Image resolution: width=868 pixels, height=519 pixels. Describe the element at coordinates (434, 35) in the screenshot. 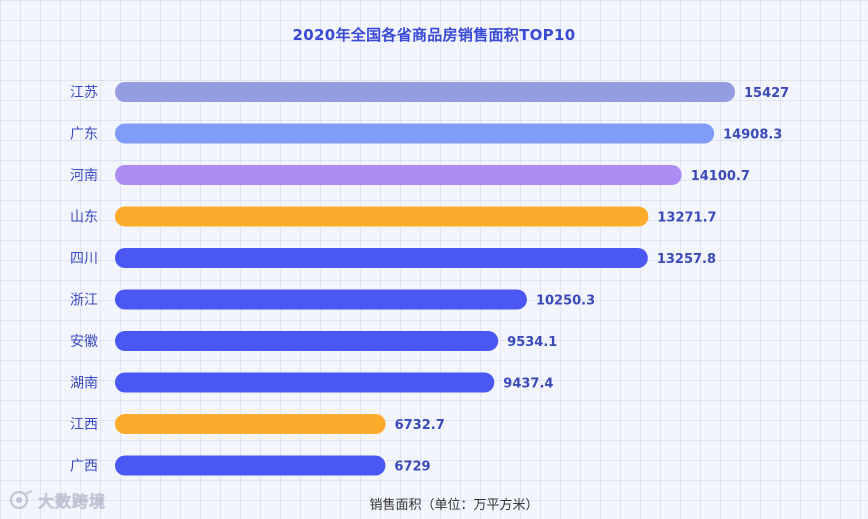

I see `chart-title: 2020年全国各省商品房销售面积TOP10` at that location.